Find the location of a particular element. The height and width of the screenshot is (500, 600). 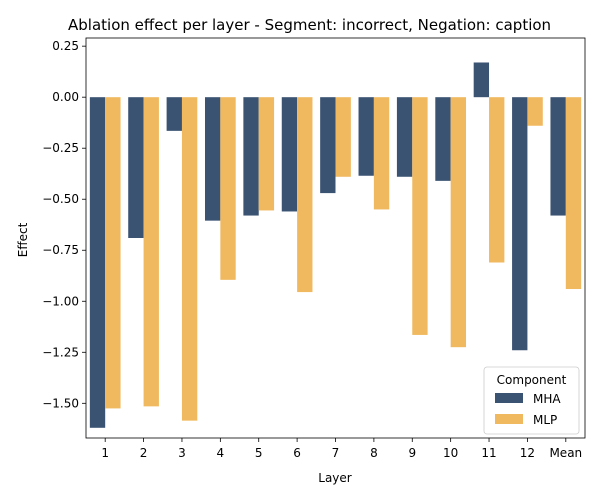

bar-mlp-layer-Mean is located at coordinates (573, 193).